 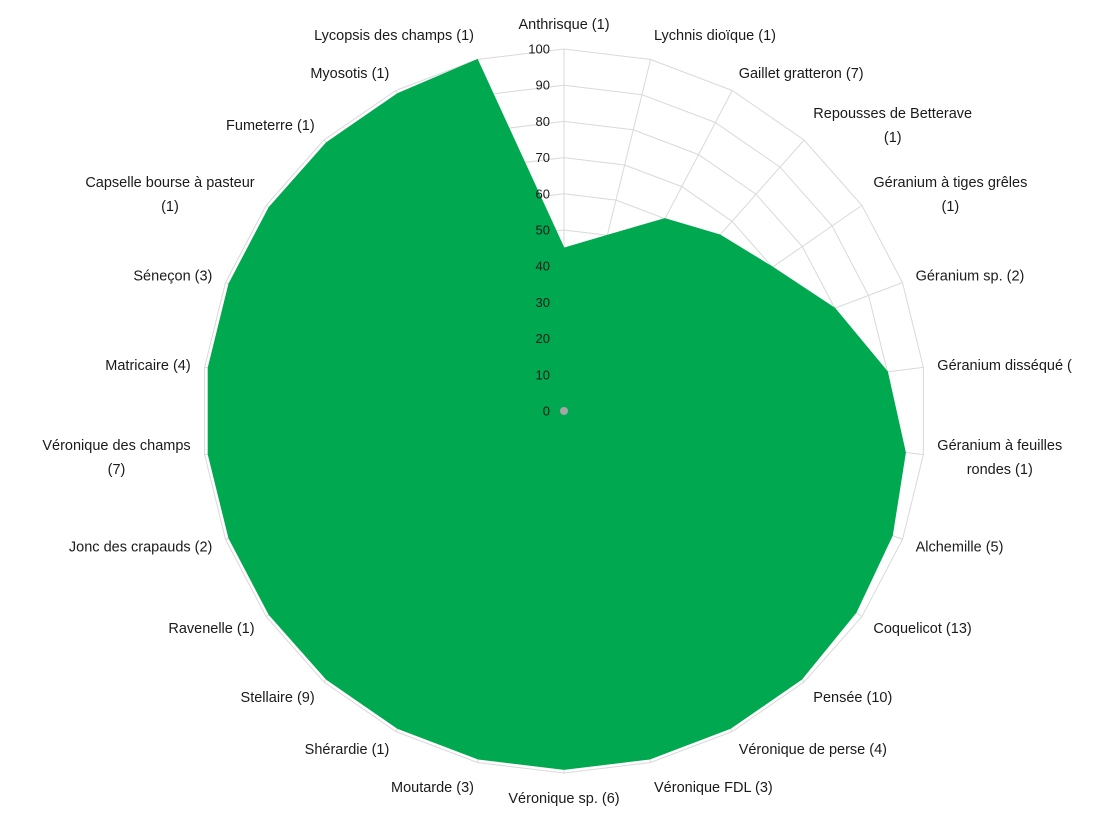 I want to click on category-label-8: Alchemille (5), so click(x=960, y=548).